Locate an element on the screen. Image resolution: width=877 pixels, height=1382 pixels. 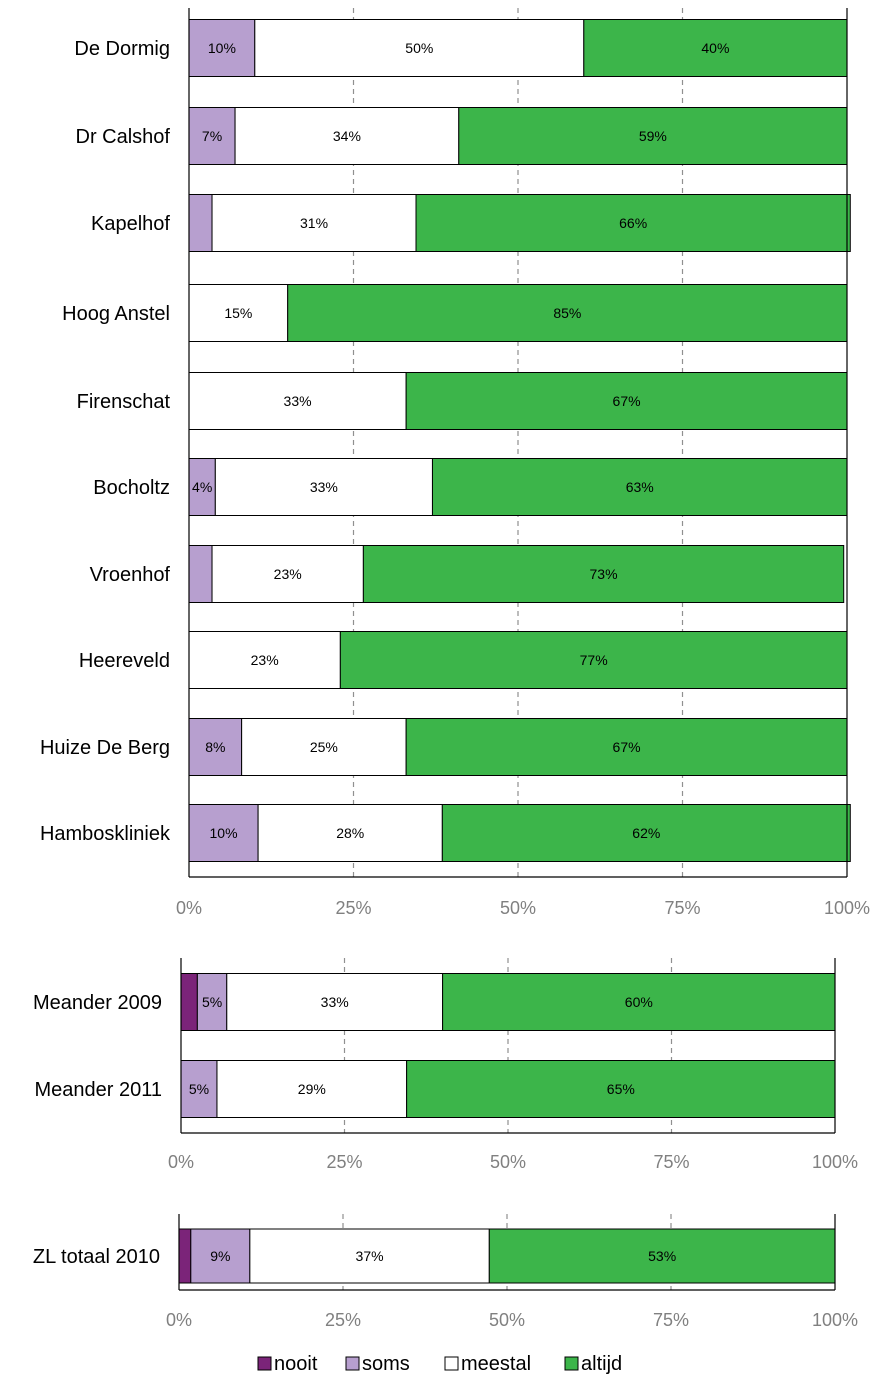
data-label-meestal: 50% is located at coordinates (419, 48).